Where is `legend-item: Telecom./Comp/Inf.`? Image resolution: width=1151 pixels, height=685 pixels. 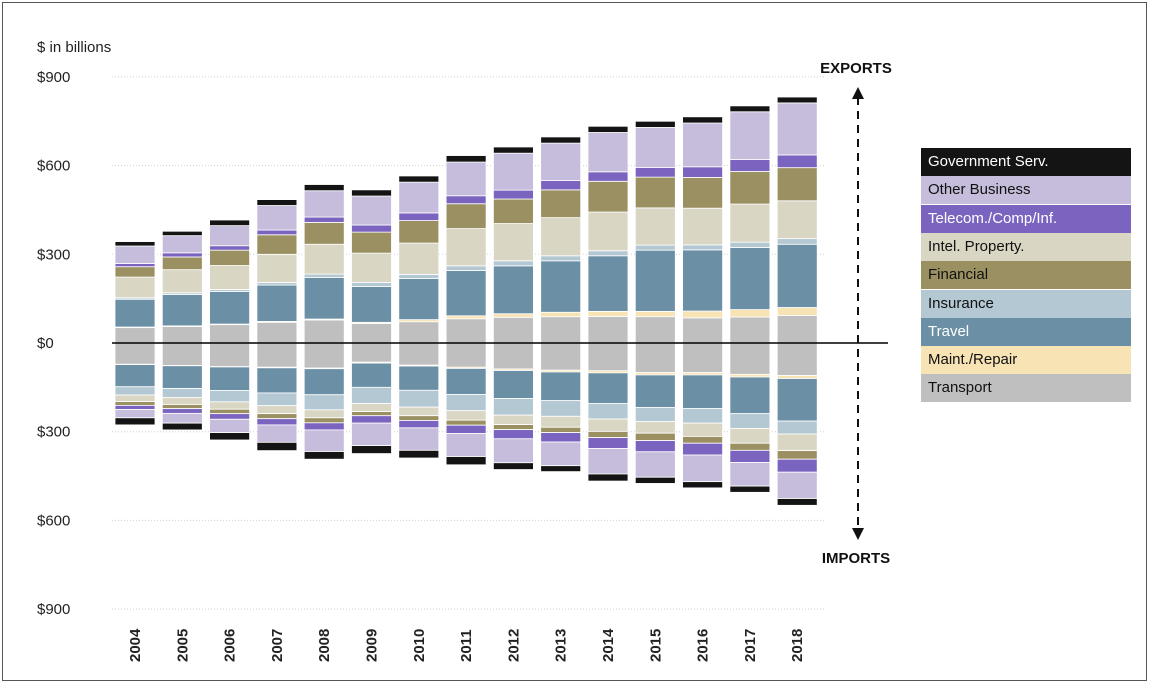
legend-item: Telecom./Comp/Inf. is located at coordinates (1026, 218).